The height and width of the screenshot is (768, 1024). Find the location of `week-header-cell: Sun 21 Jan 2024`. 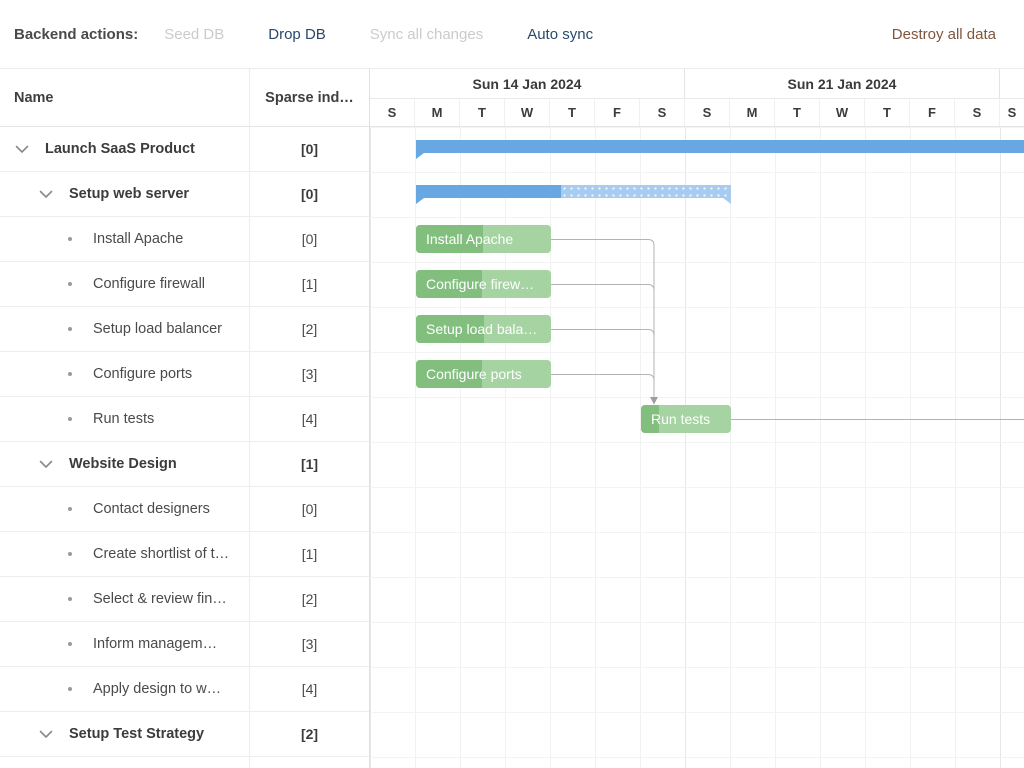

week-header-cell: Sun 21 Jan 2024 is located at coordinates (842, 83).